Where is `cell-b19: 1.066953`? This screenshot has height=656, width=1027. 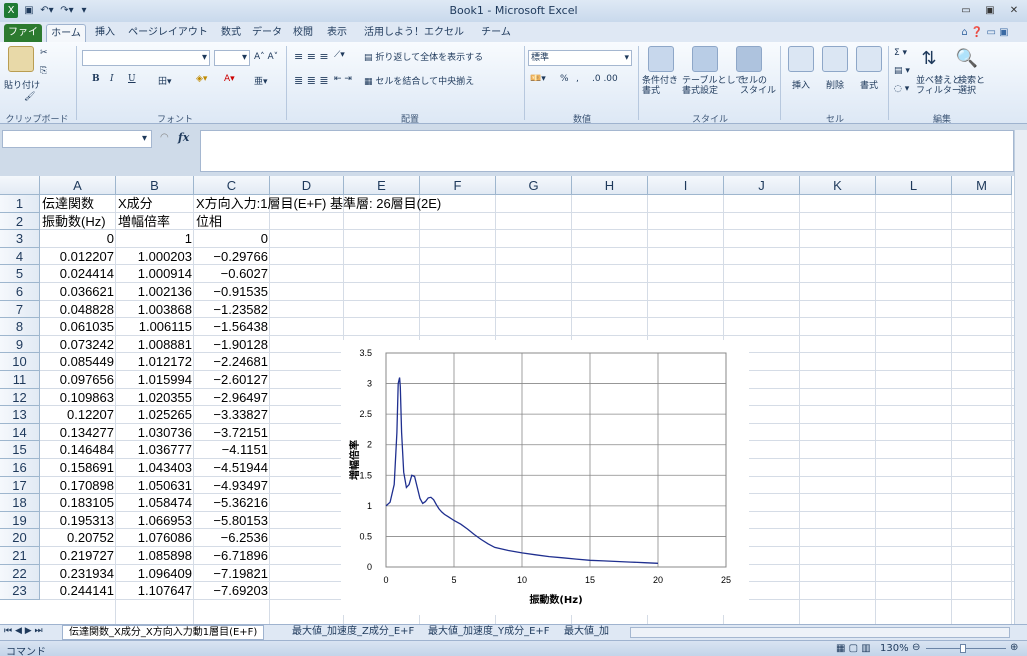 cell-b19: 1.066953 is located at coordinates (164, 520).